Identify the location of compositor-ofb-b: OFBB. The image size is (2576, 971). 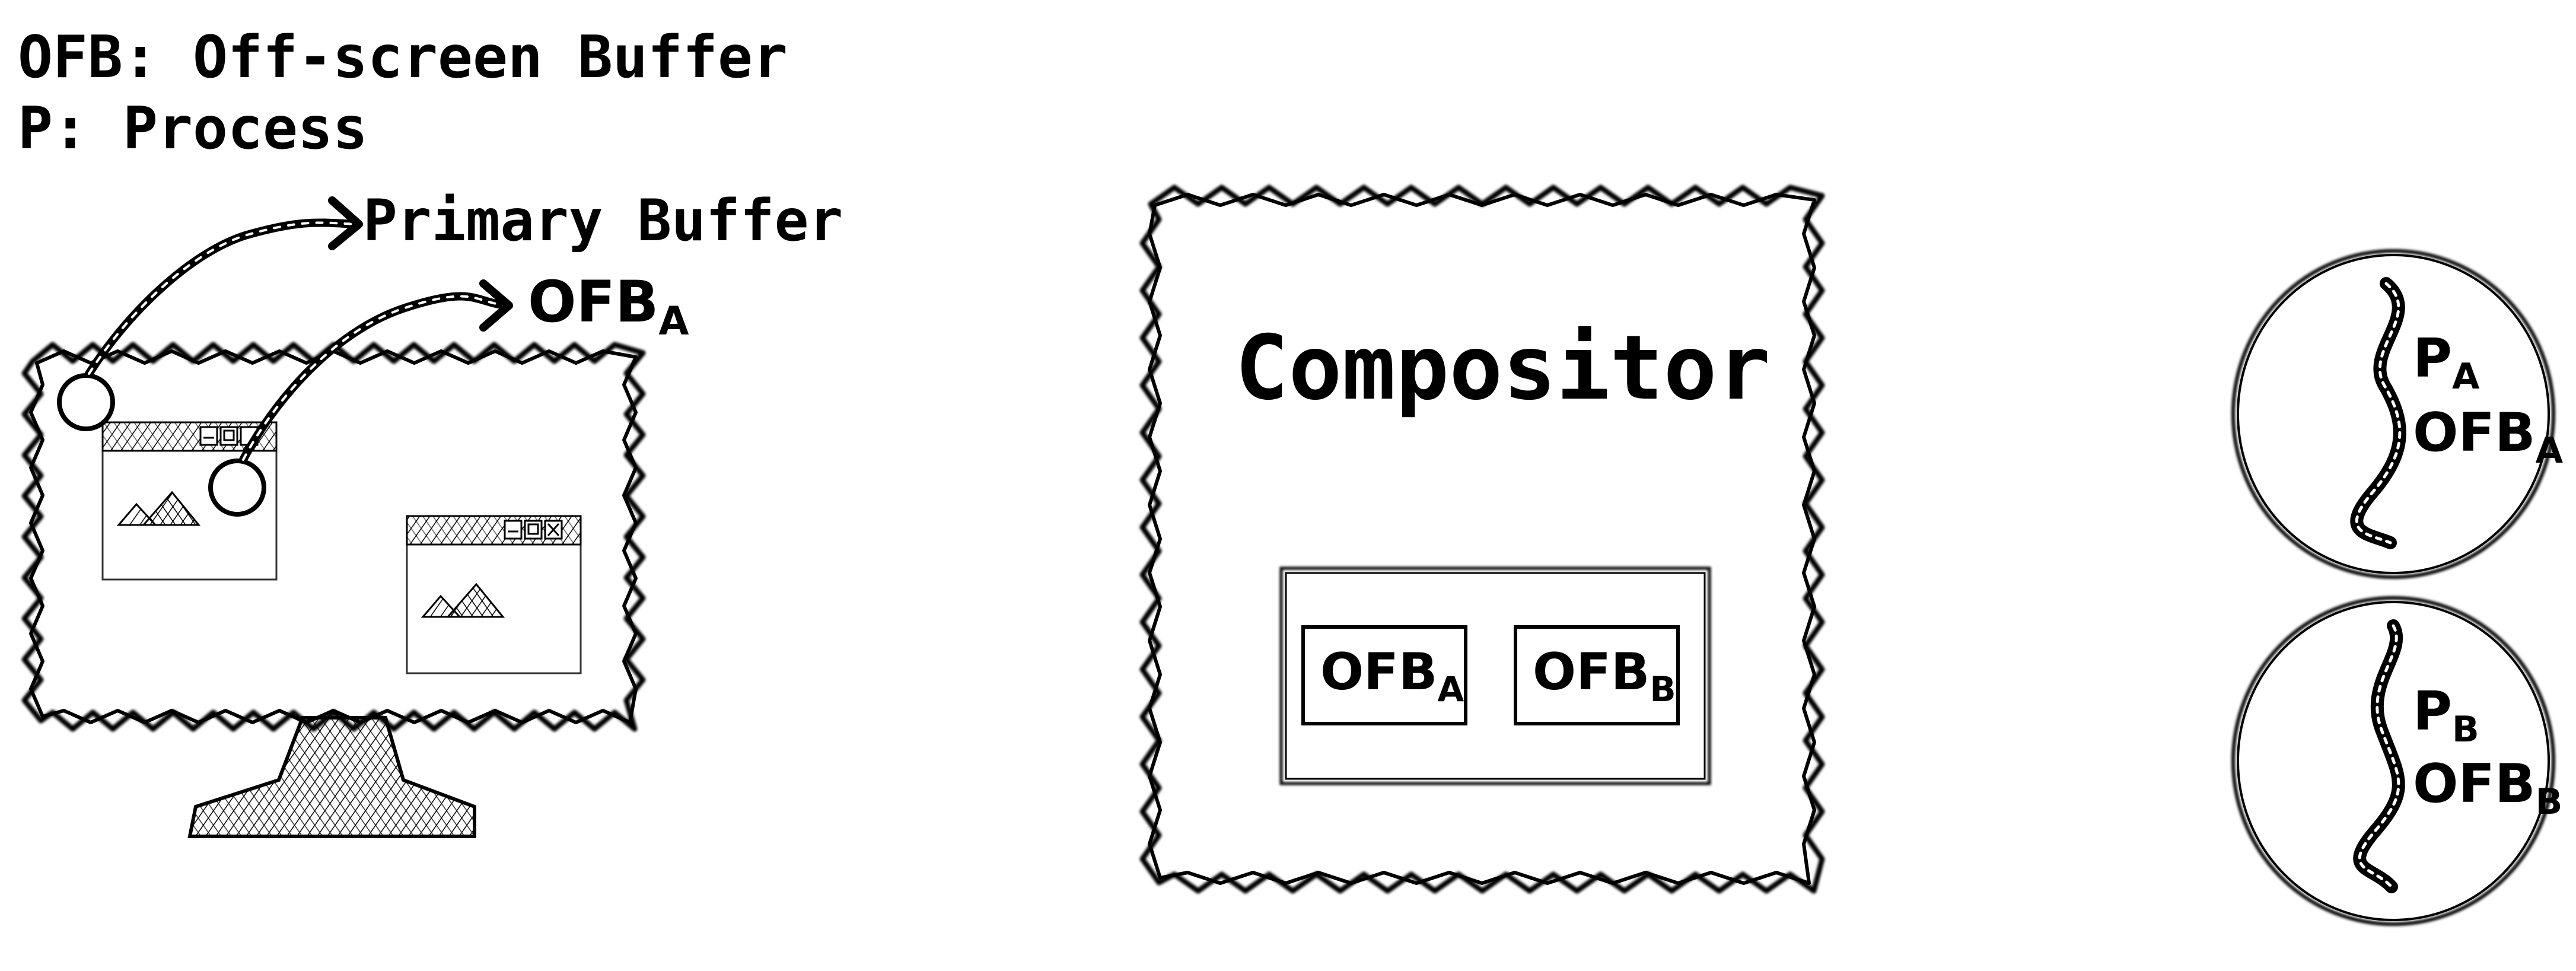
(1597, 675).